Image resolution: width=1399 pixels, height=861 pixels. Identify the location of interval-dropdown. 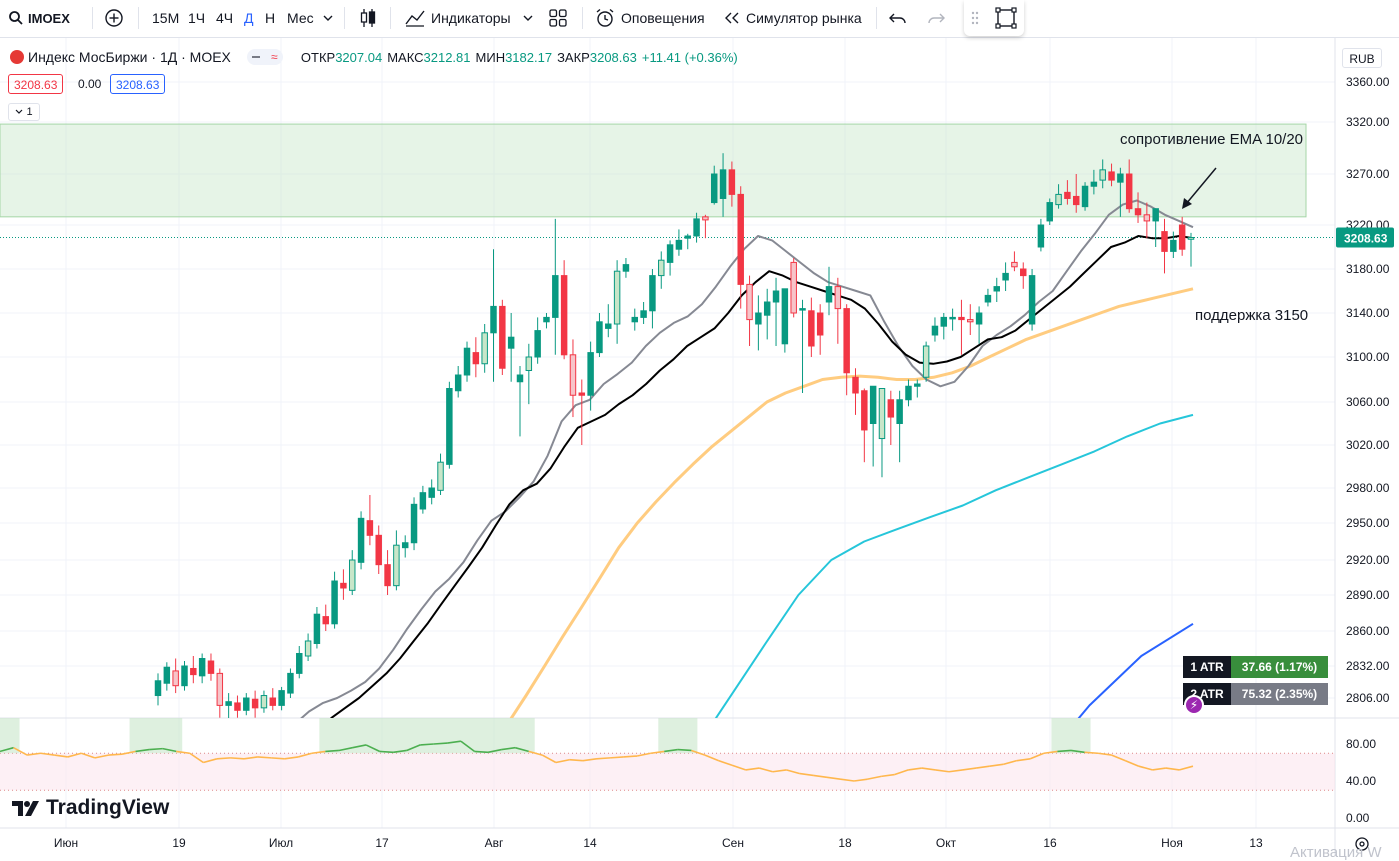
(328, 18).